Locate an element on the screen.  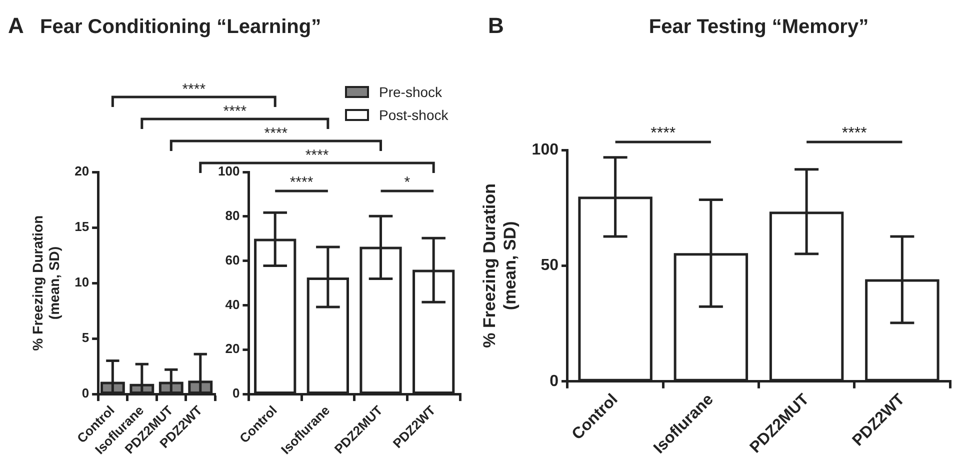
y-tick-label: 5 is located at coordinates (86, 338).